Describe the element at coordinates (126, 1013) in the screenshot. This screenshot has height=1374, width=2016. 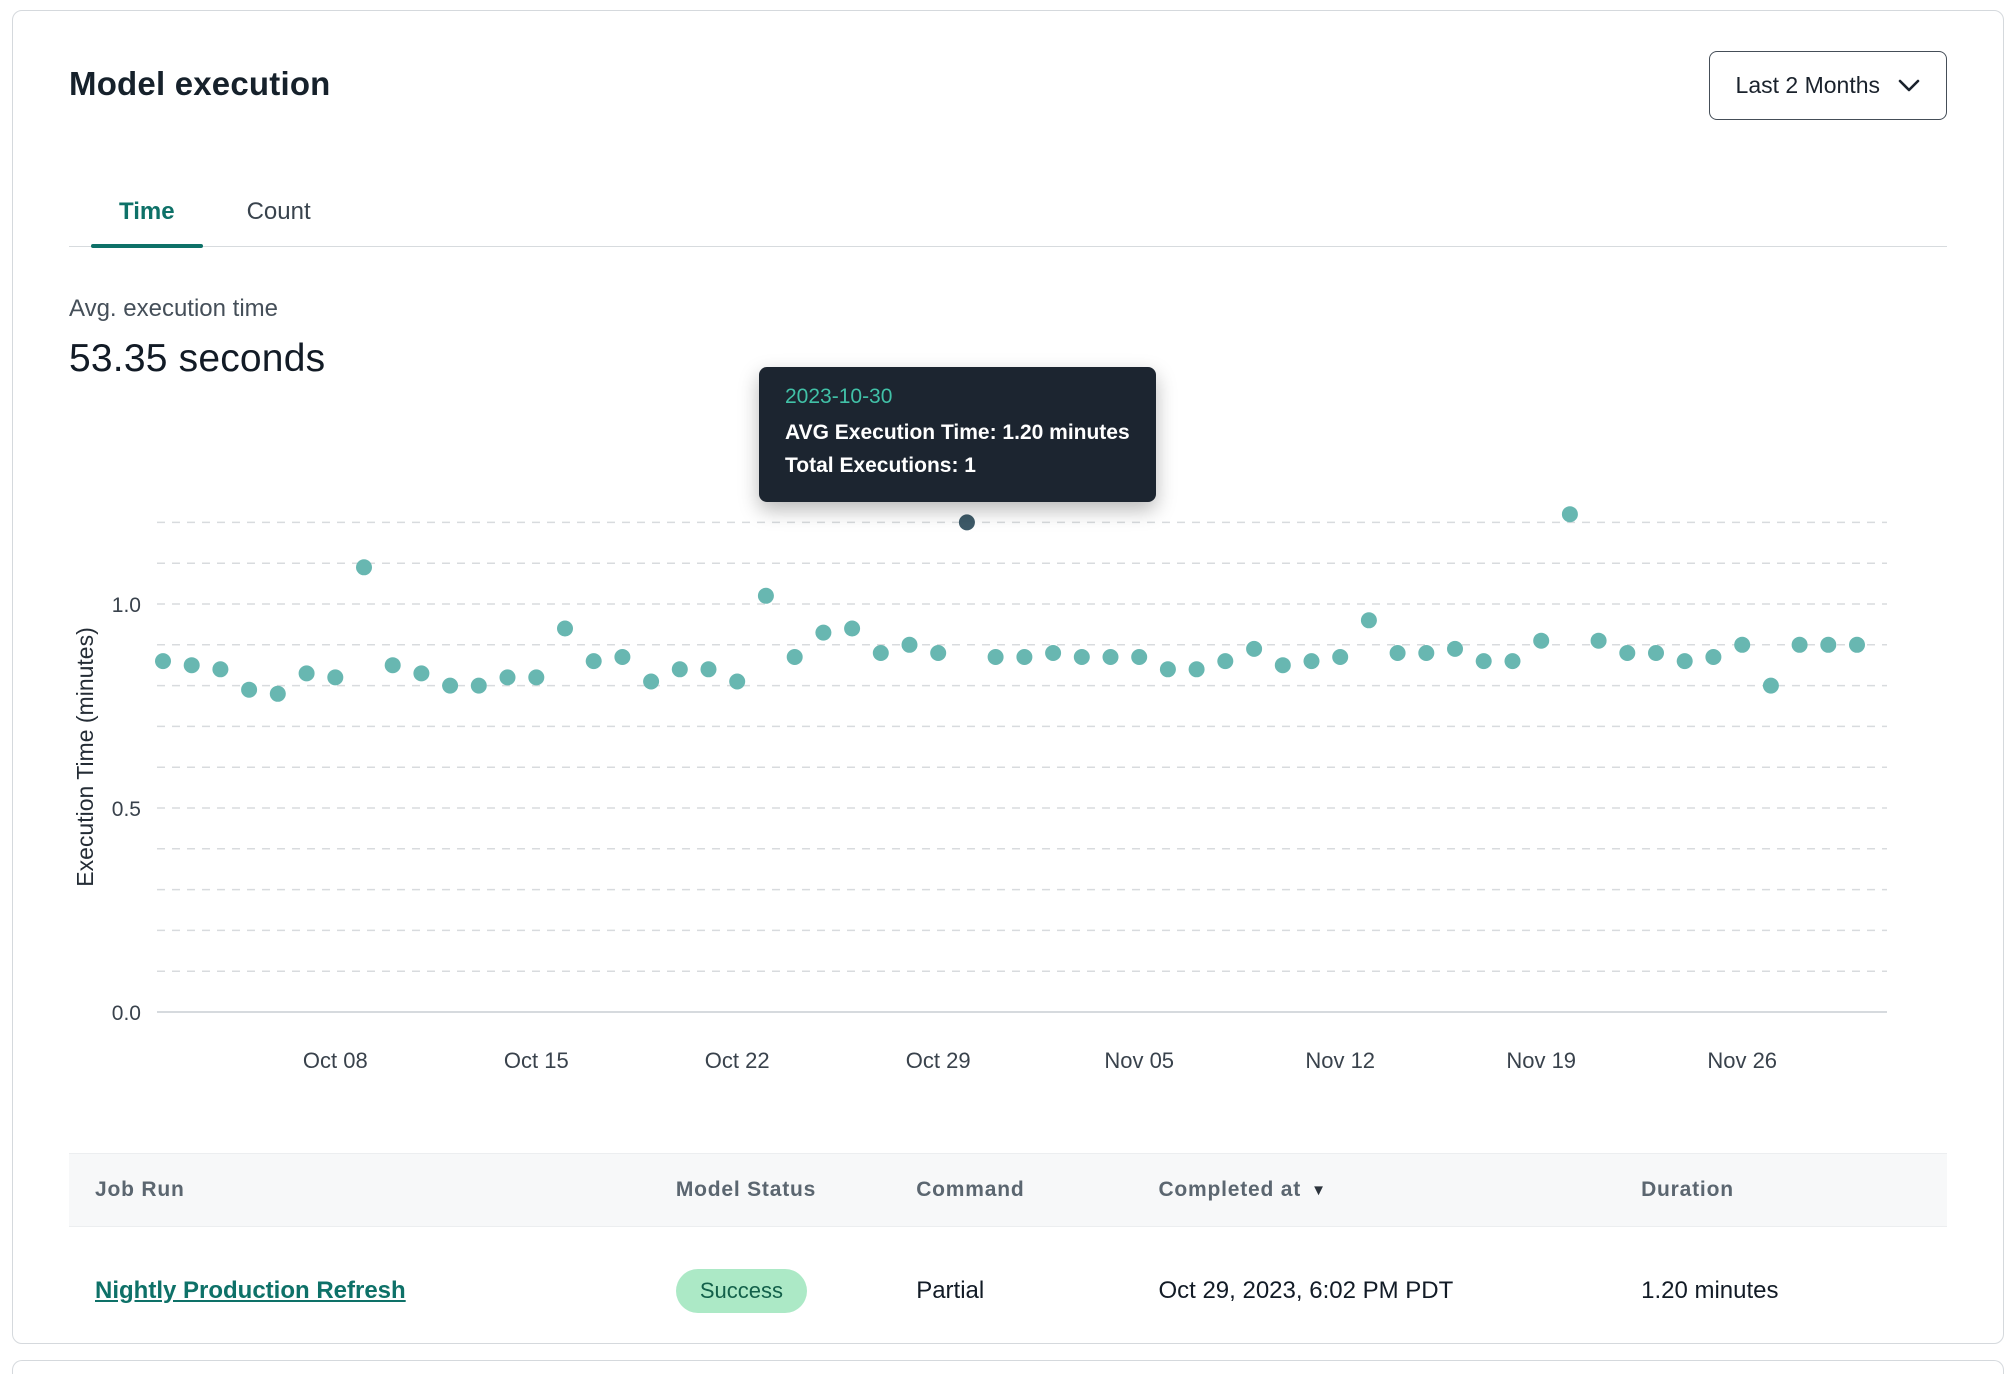
I see `y-tick-label: 0.0` at that location.